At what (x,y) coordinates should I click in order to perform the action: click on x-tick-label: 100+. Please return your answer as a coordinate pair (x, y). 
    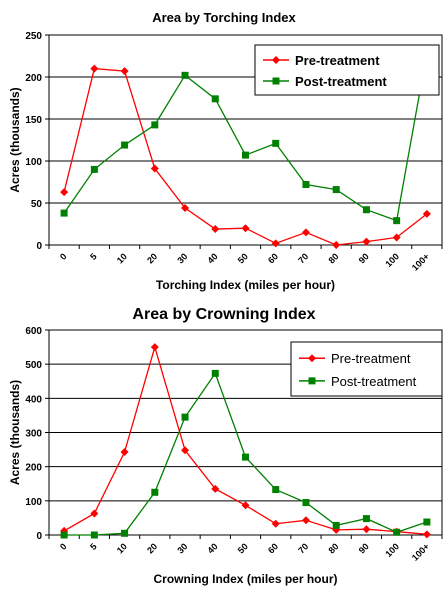
    Looking at the image, I should click on (420, 261).